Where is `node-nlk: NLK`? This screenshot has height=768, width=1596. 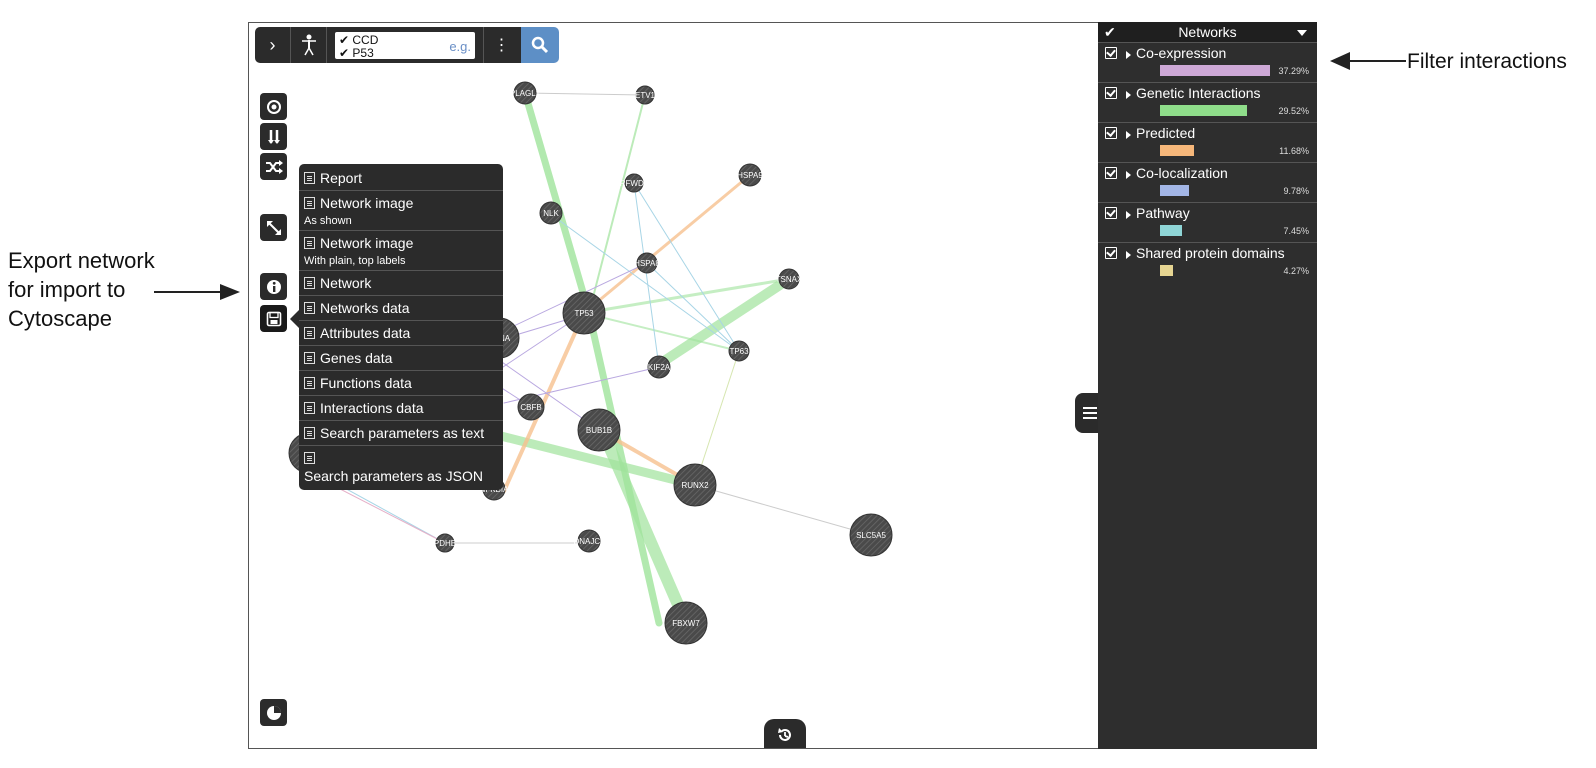
node-nlk: NLK is located at coordinates (551, 213).